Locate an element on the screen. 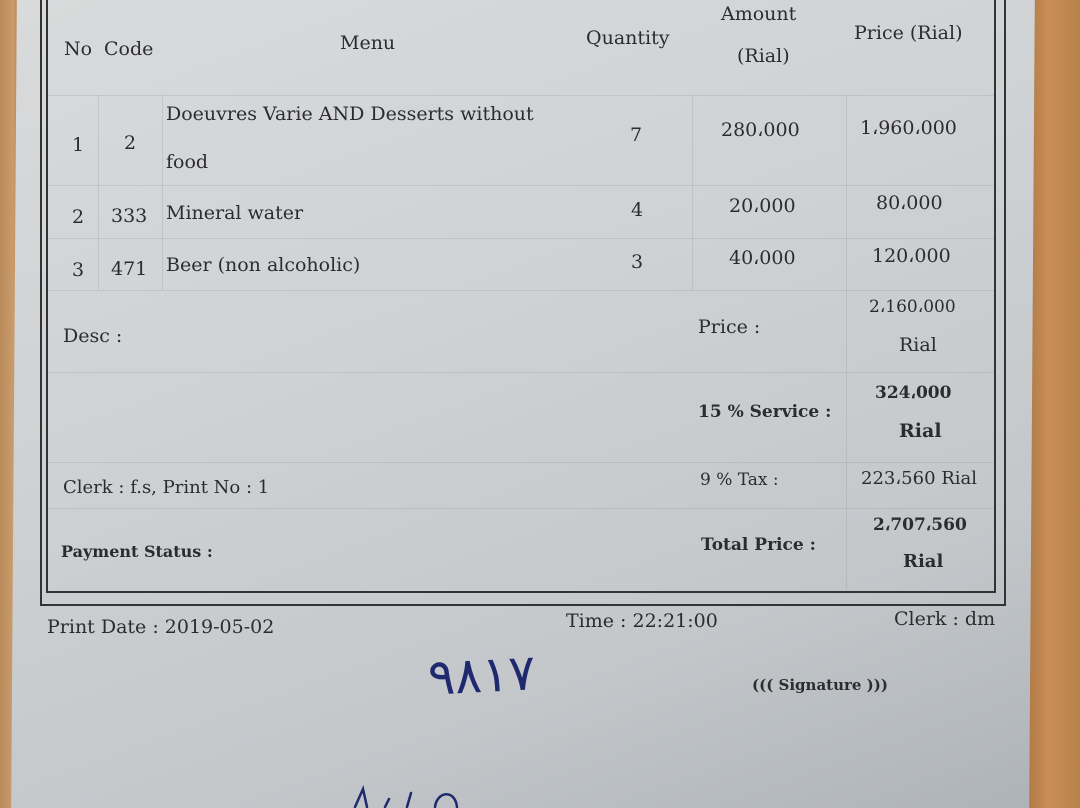  row1-price: 1،960،000 is located at coordinates (908, 128).